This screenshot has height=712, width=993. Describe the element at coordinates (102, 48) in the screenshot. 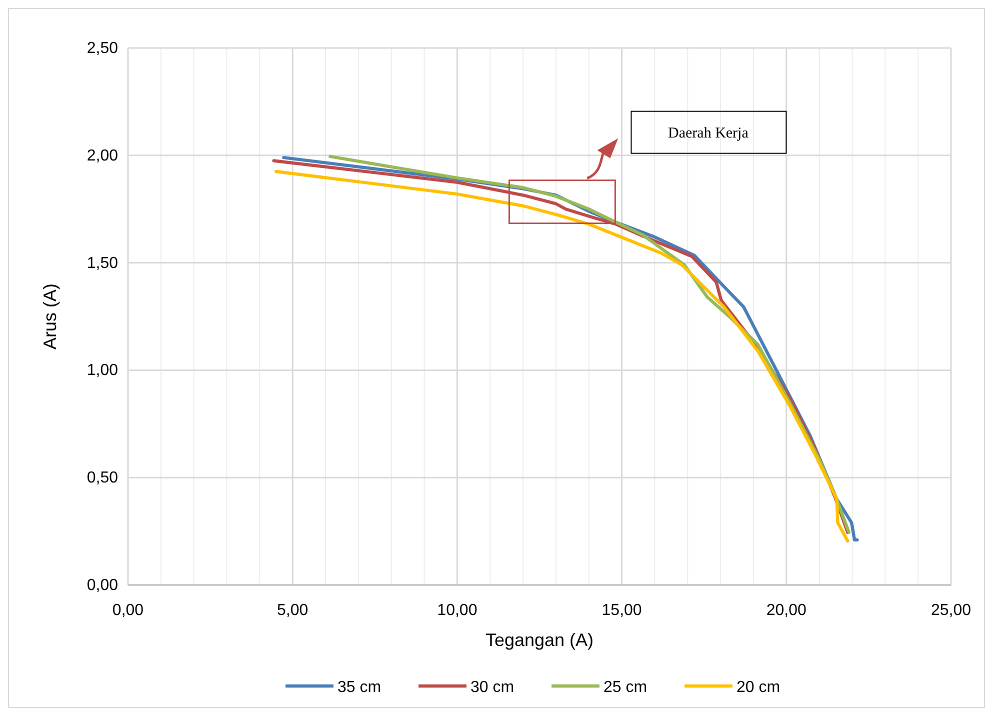

I see `y-tick-label: 2,50` at that location.